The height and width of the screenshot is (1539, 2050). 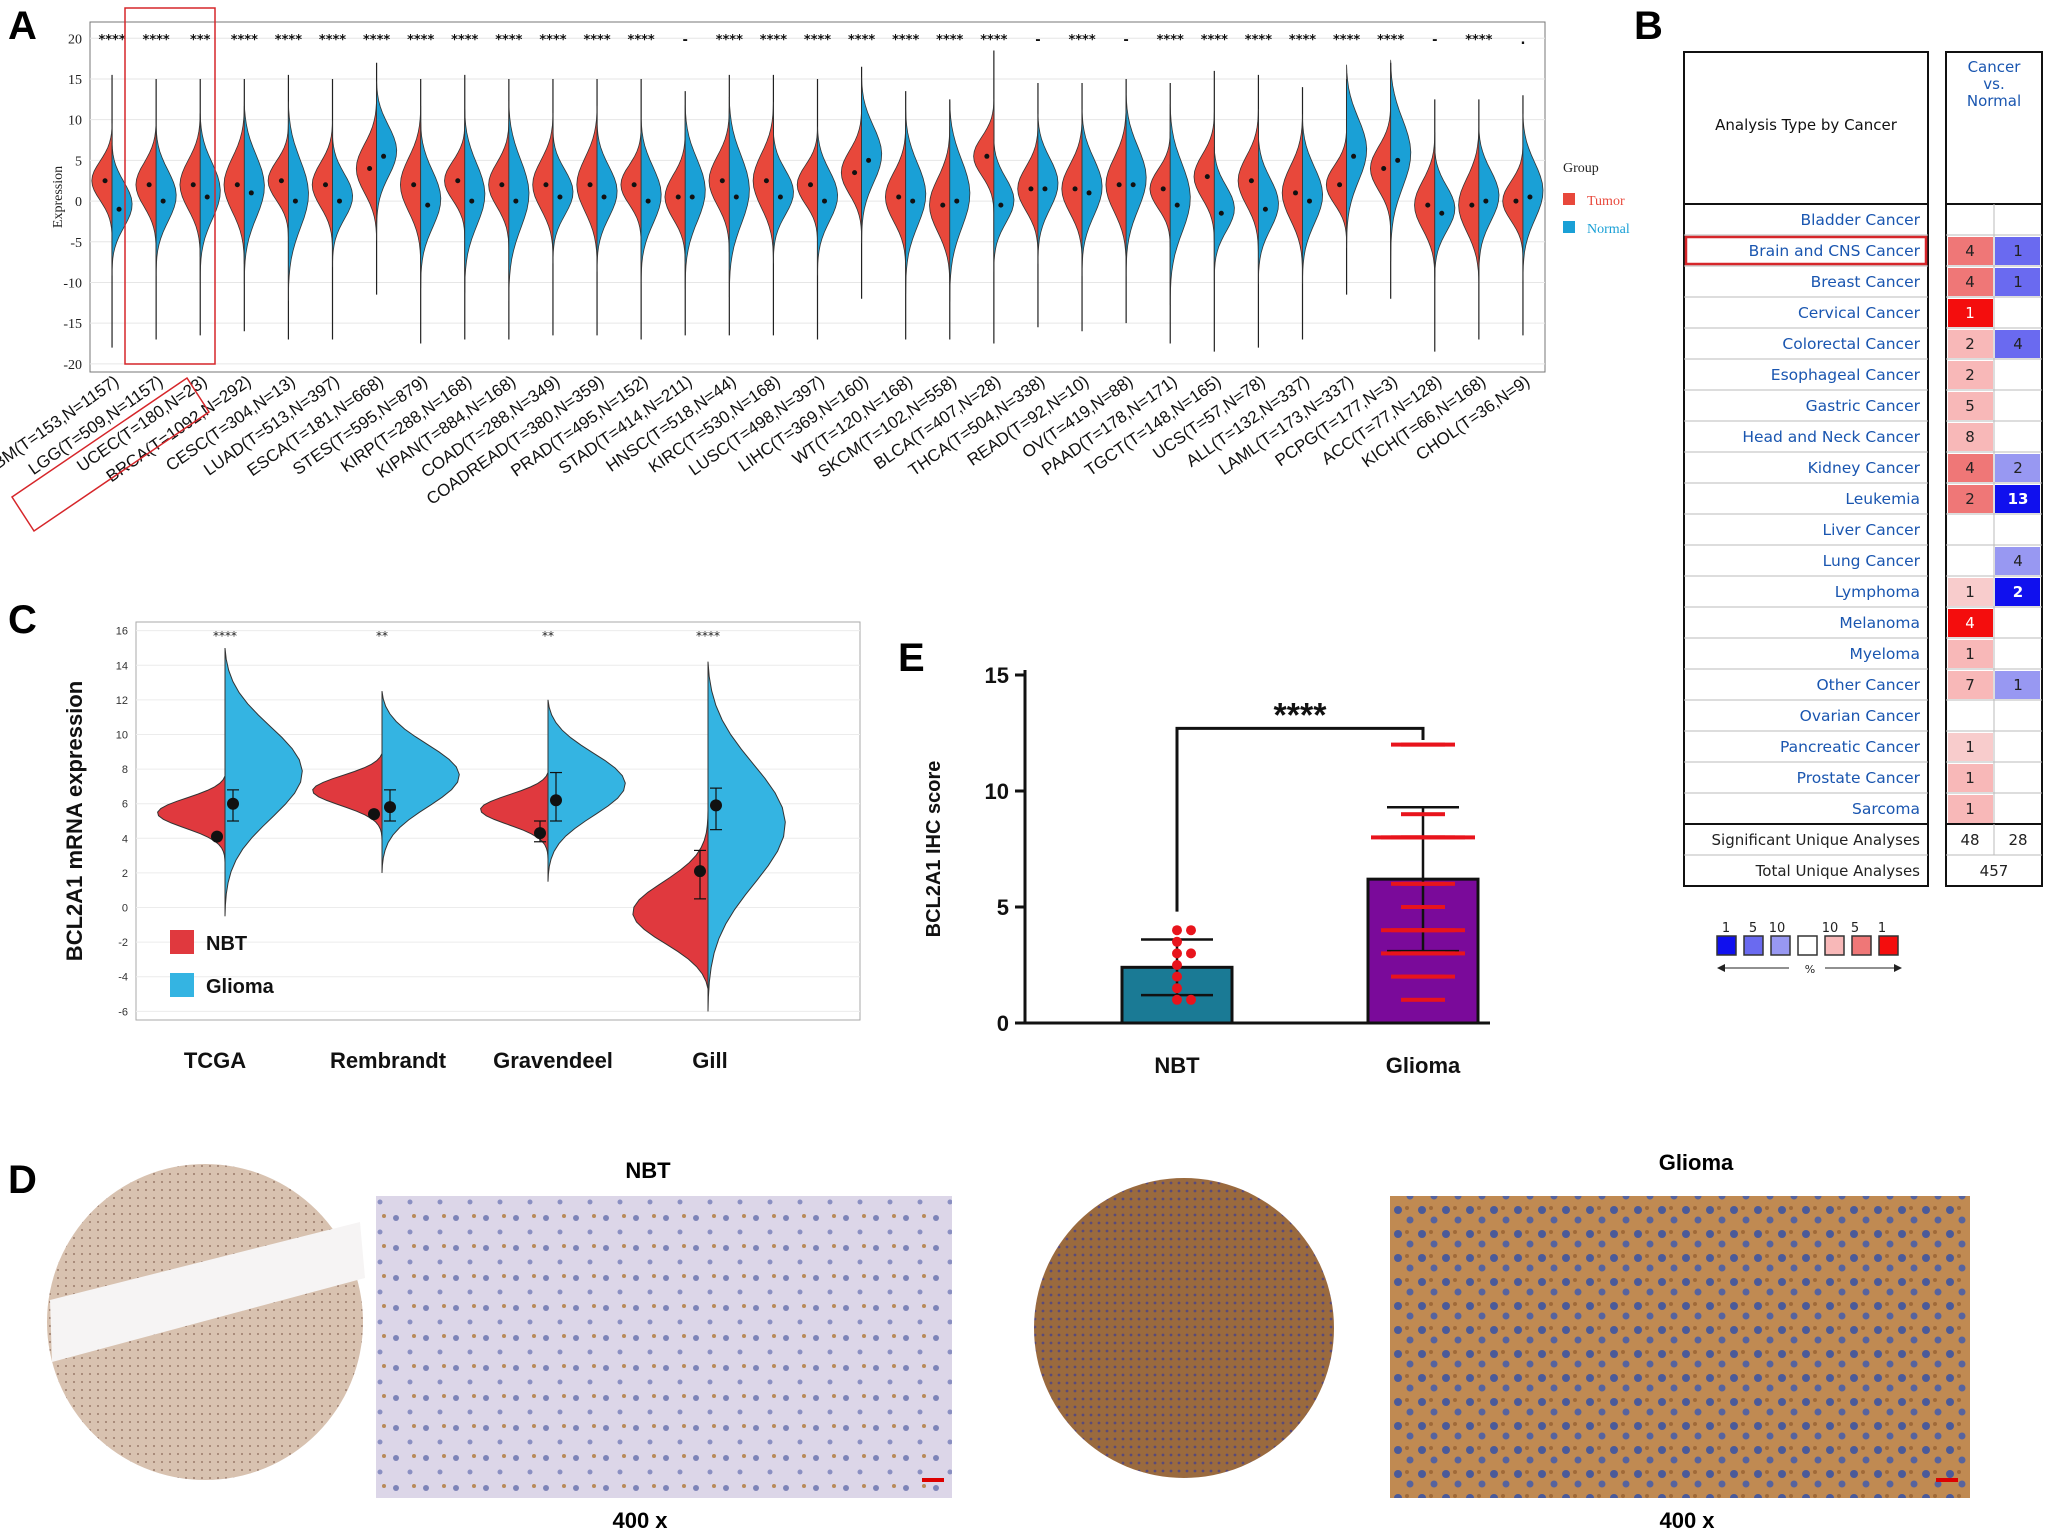 What do you see at coordinates (586, 790) in the screenshot?
I see `glioma-violin` at bounding box center [586, 790].